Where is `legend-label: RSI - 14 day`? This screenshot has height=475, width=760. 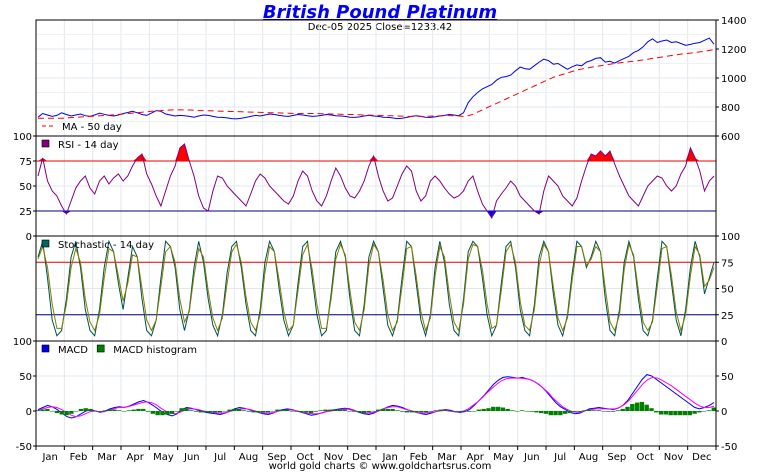
legend-label: RSI - 14 day is located at coordinates (88, 145).